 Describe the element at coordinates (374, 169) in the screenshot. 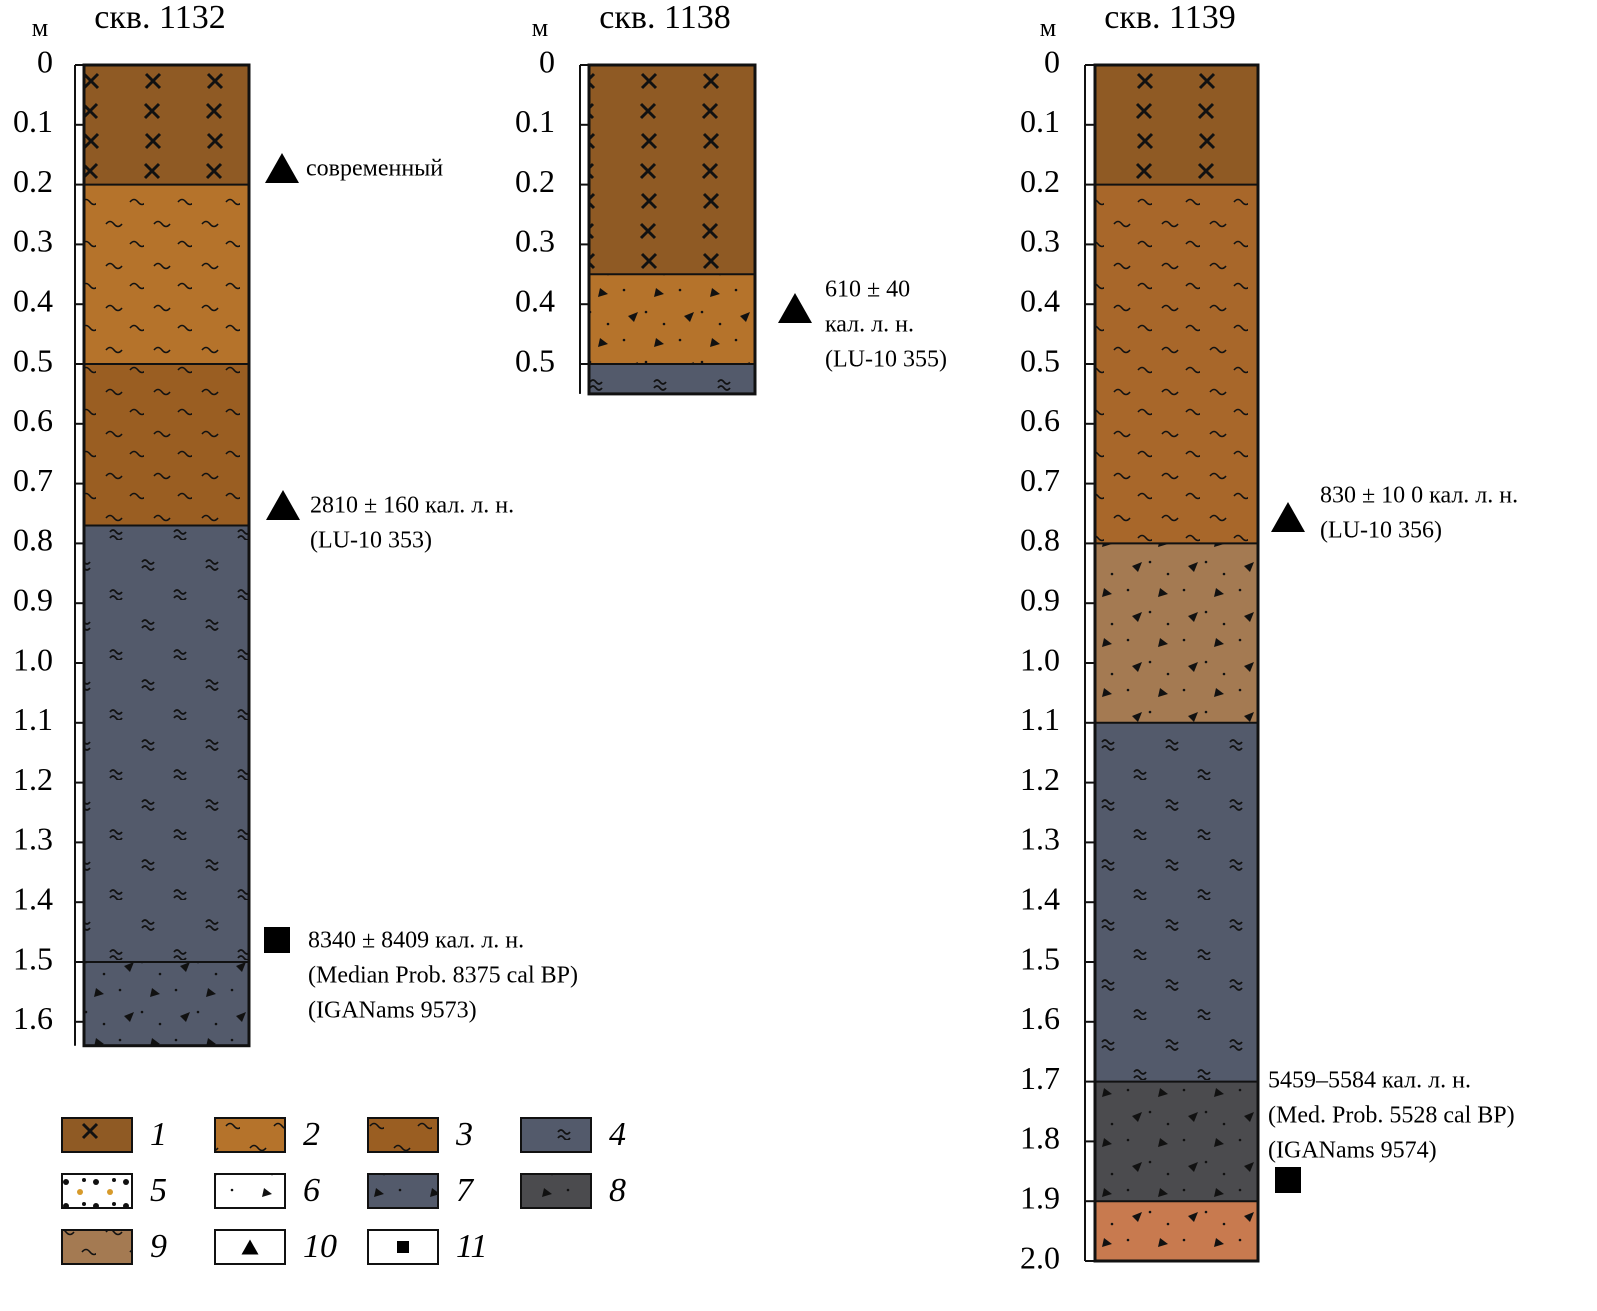

I see `annotation-line: современный` at that location.